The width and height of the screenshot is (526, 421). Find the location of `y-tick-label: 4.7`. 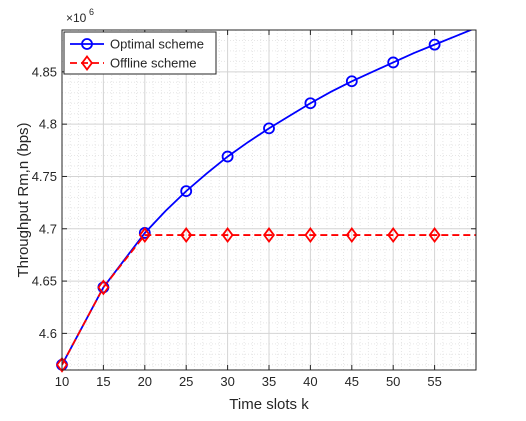

y-tick-label: 4.7 is located at coordinates (48, 228).